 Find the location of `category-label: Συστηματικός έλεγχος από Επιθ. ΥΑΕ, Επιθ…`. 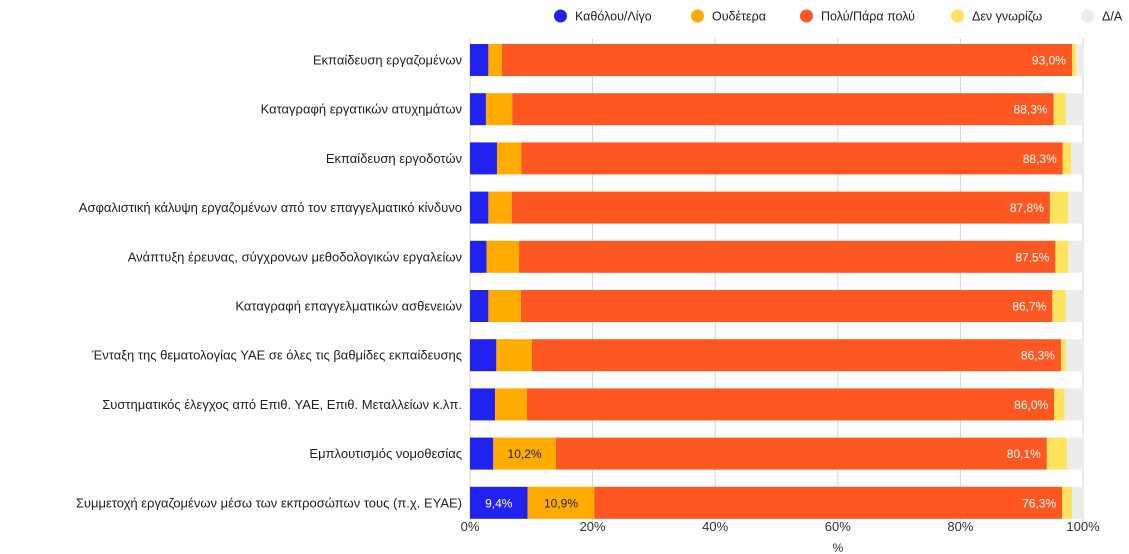

category-label: Συστηματικός έλεγχος από Επιθ. ΥΑΕ, Επιθ… is located at coordinates (282, 404).